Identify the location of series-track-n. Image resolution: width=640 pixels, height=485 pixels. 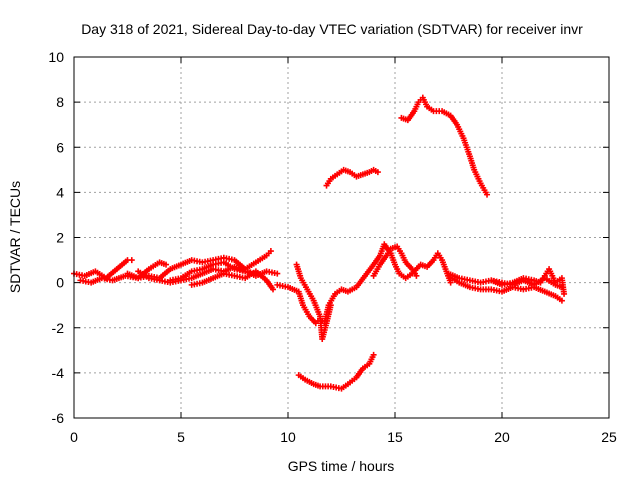
(505, 288).